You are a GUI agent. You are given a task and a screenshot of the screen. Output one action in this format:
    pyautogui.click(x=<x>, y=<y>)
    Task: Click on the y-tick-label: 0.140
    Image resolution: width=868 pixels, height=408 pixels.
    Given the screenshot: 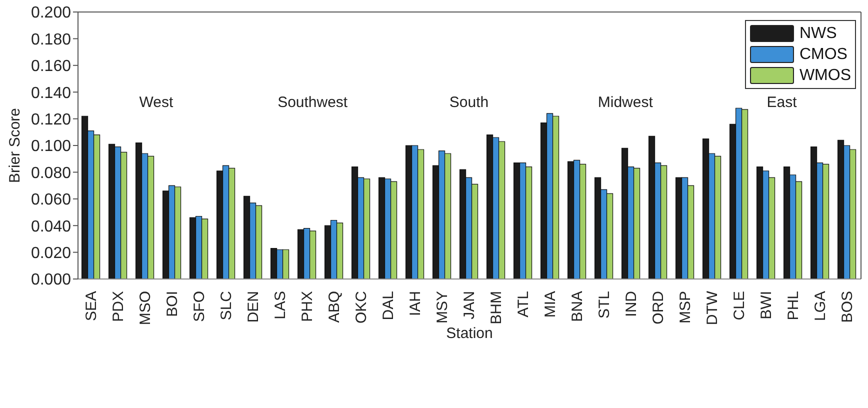 What is the action you would take?
    pyautogui.click(x=51, y=93)
    